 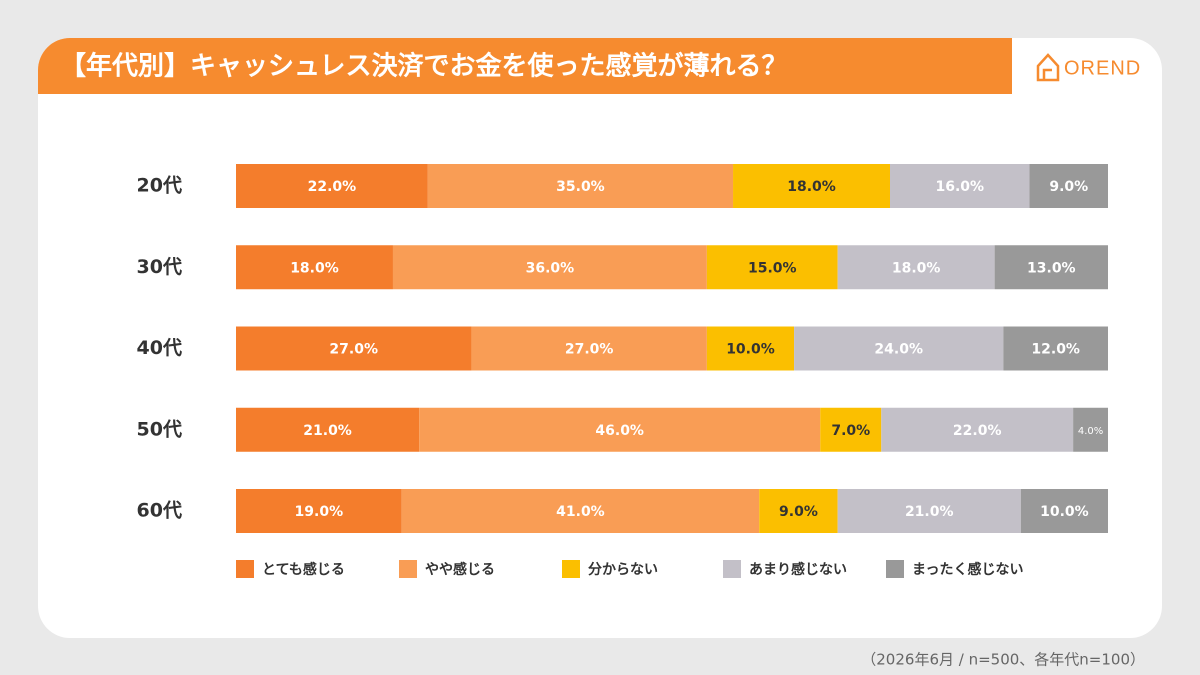 I want to click on footnote: （2026年6月 / n=500、各年代n=100）, so click(x=1003, y=660).